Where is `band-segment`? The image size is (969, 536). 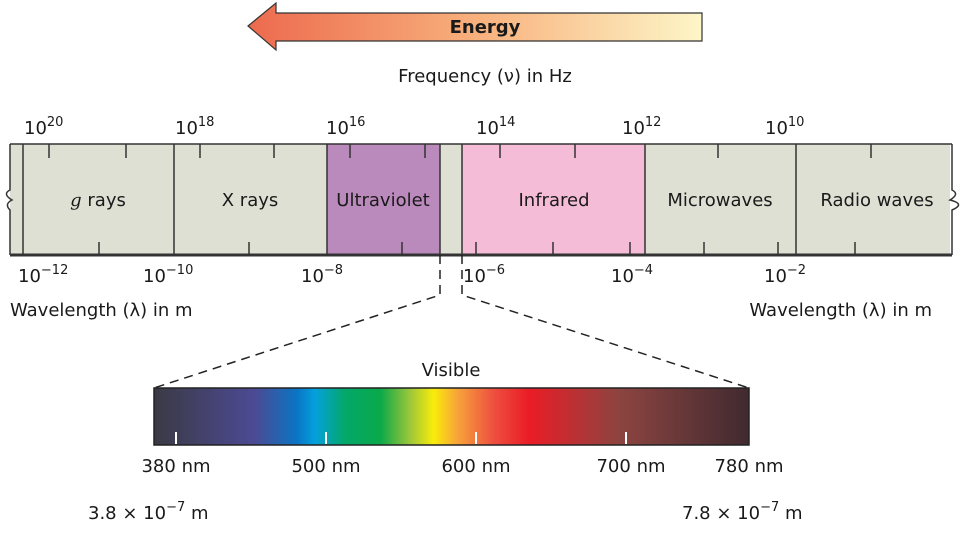 band-segment is located at coordinates (16, 199).